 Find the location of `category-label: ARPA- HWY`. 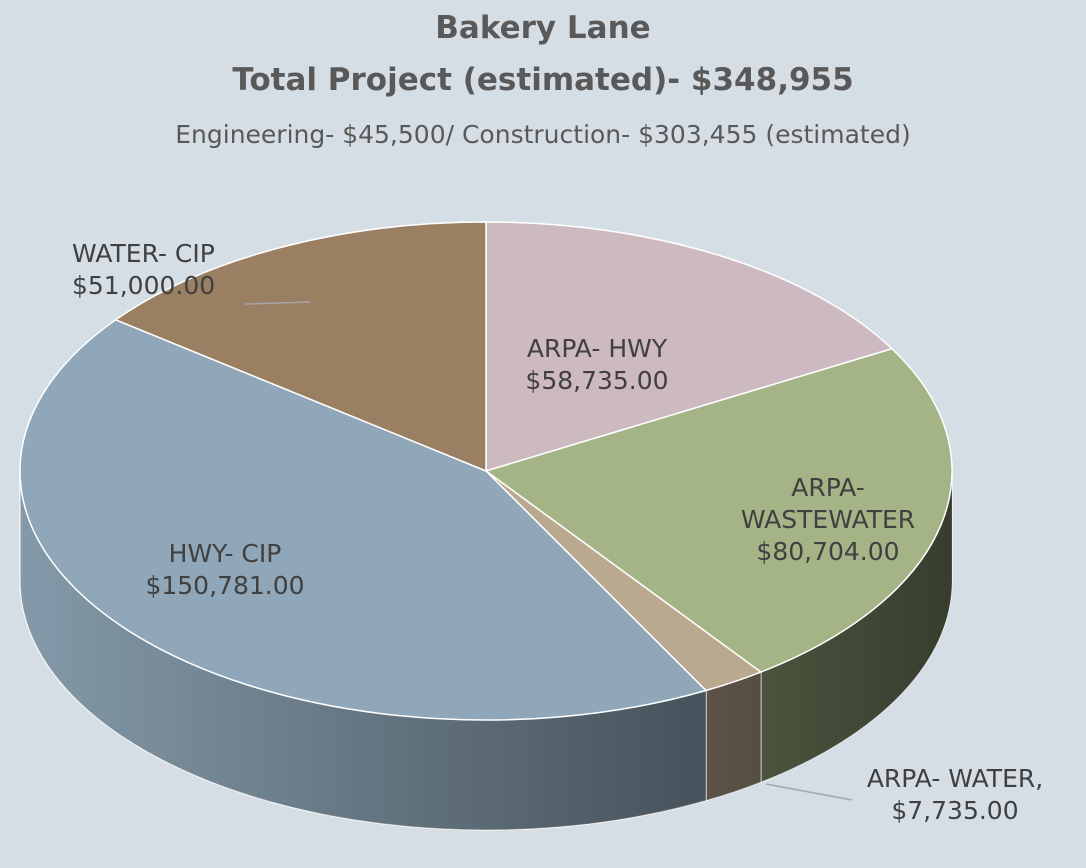

category-label: ARPA- HWY is located at coordinates (597, 348).